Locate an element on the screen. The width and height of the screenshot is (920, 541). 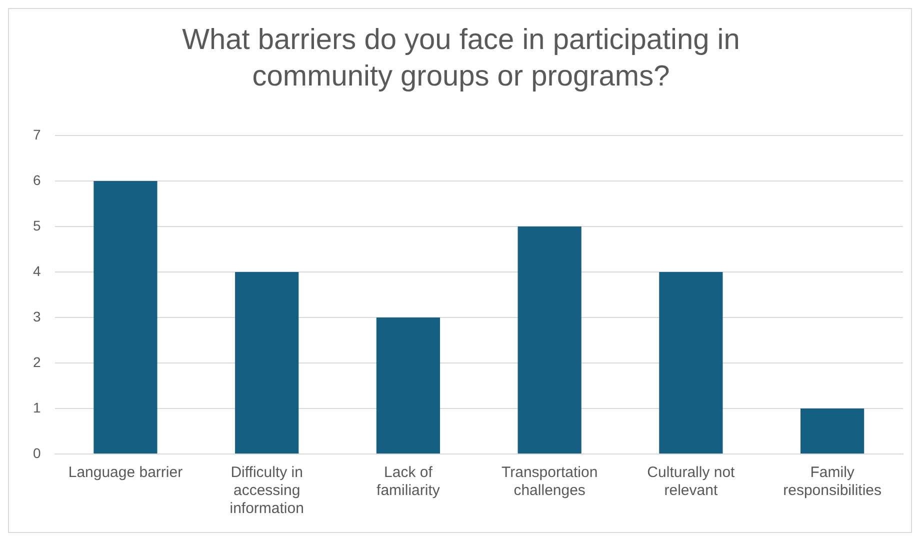
x-tick-label: Difficulty in accessing information is located at coordinates (267, 491).